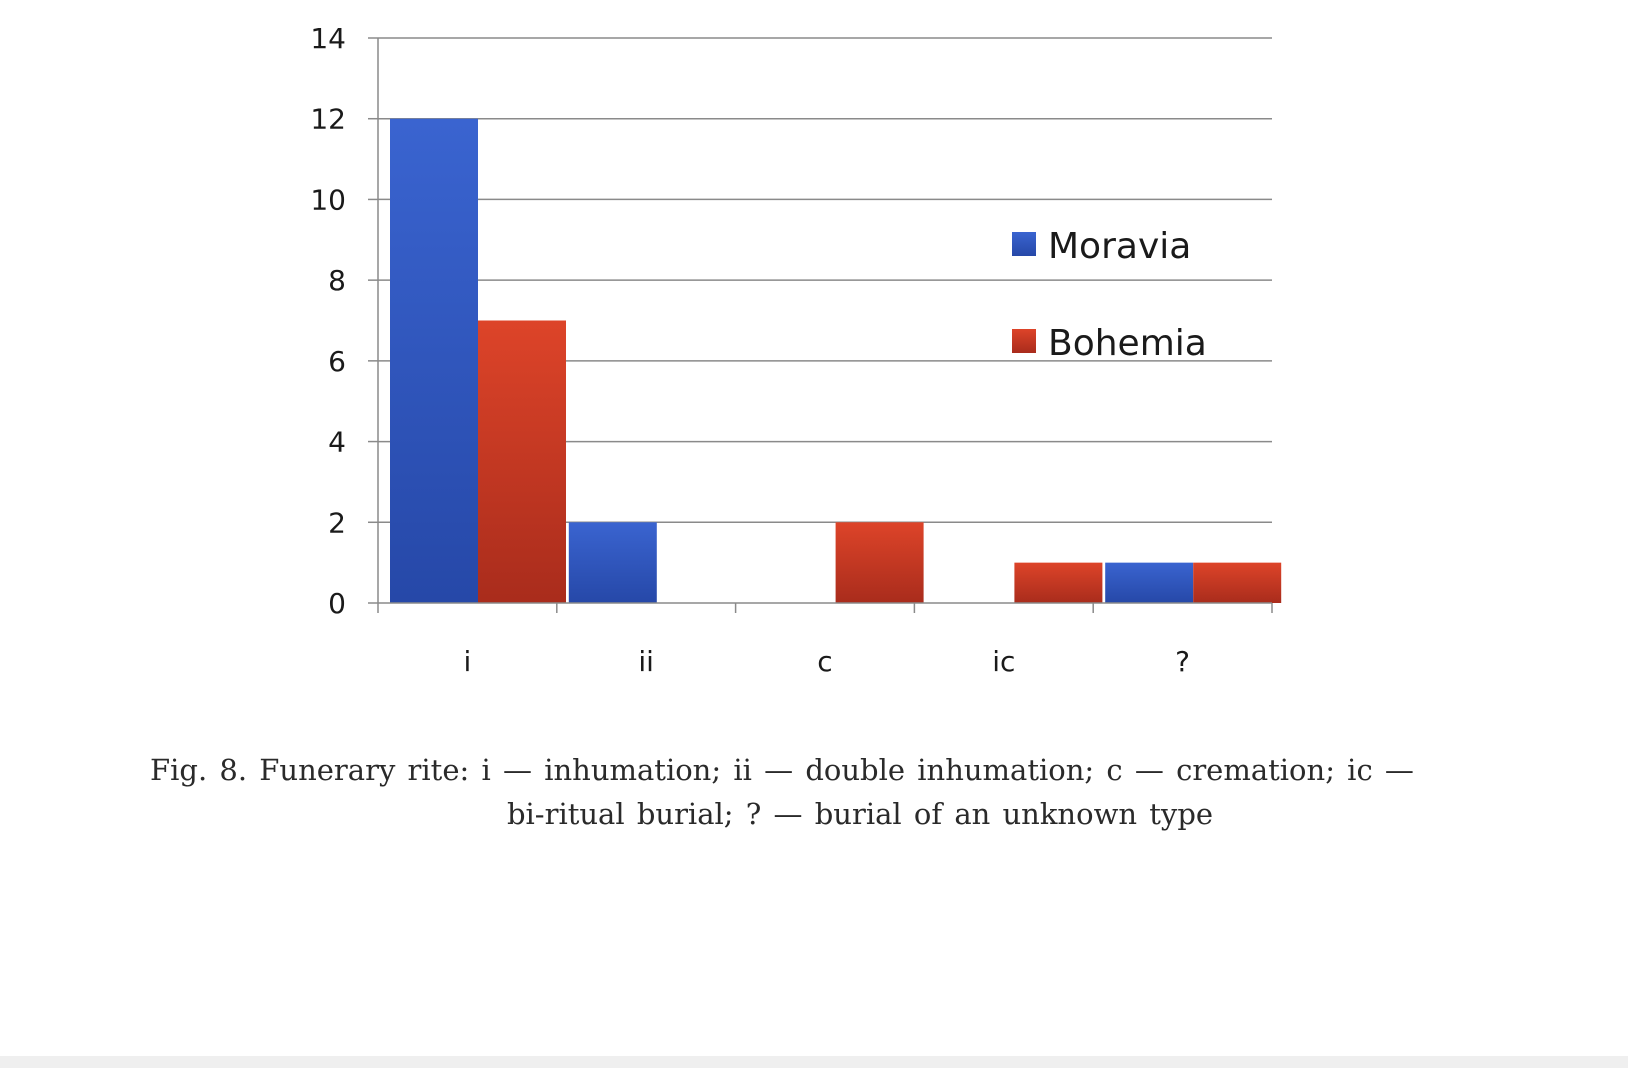 Image resolution: width=1628 pixels, height=1068 pixels. What do you see at coordinates (468, 661) in the screenshot?
I see `x-tick-label: i` at bounding box center [468, 661].